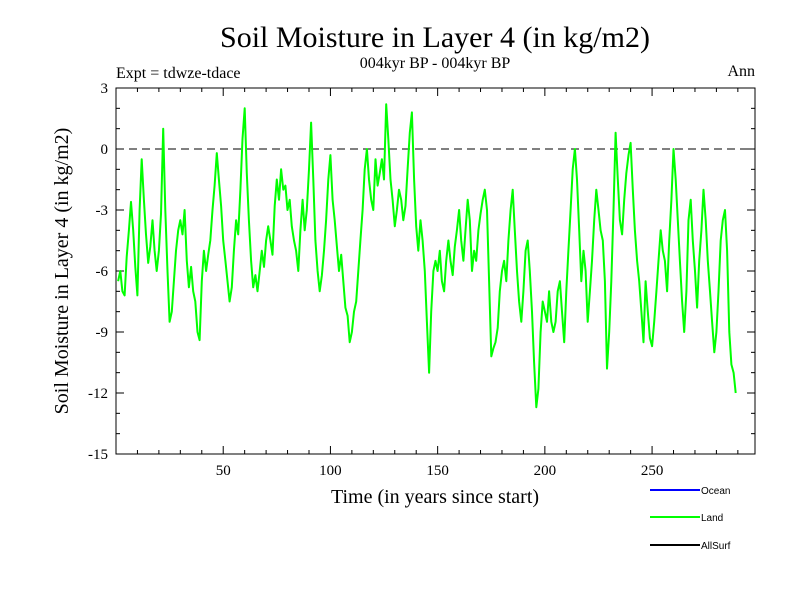 This screenshot has width=800, height=600. I want to click on x-tick-label: 200, so click(545, 471).